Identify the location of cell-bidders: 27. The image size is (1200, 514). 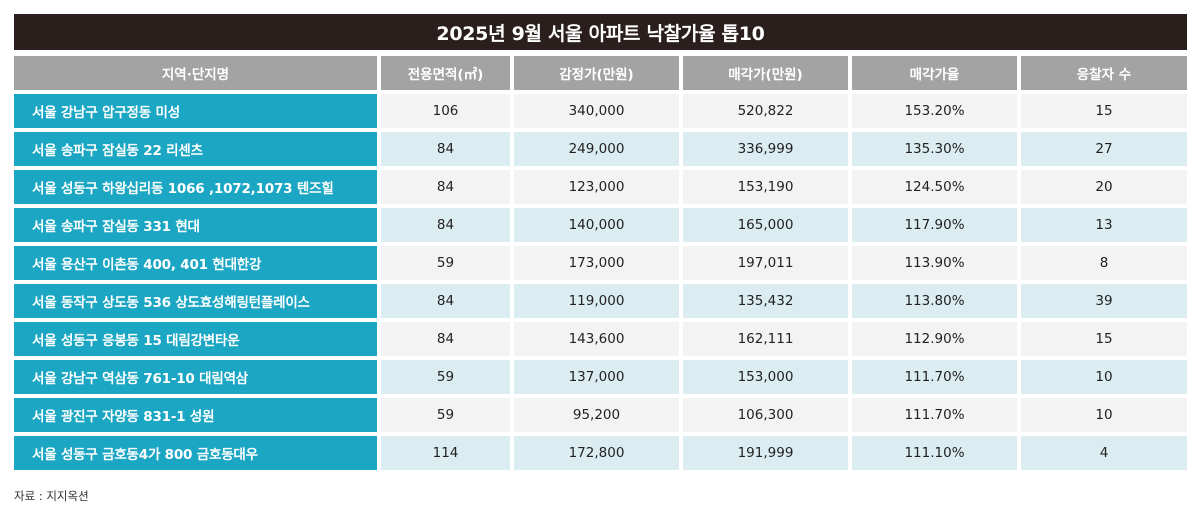
(1104, 149).